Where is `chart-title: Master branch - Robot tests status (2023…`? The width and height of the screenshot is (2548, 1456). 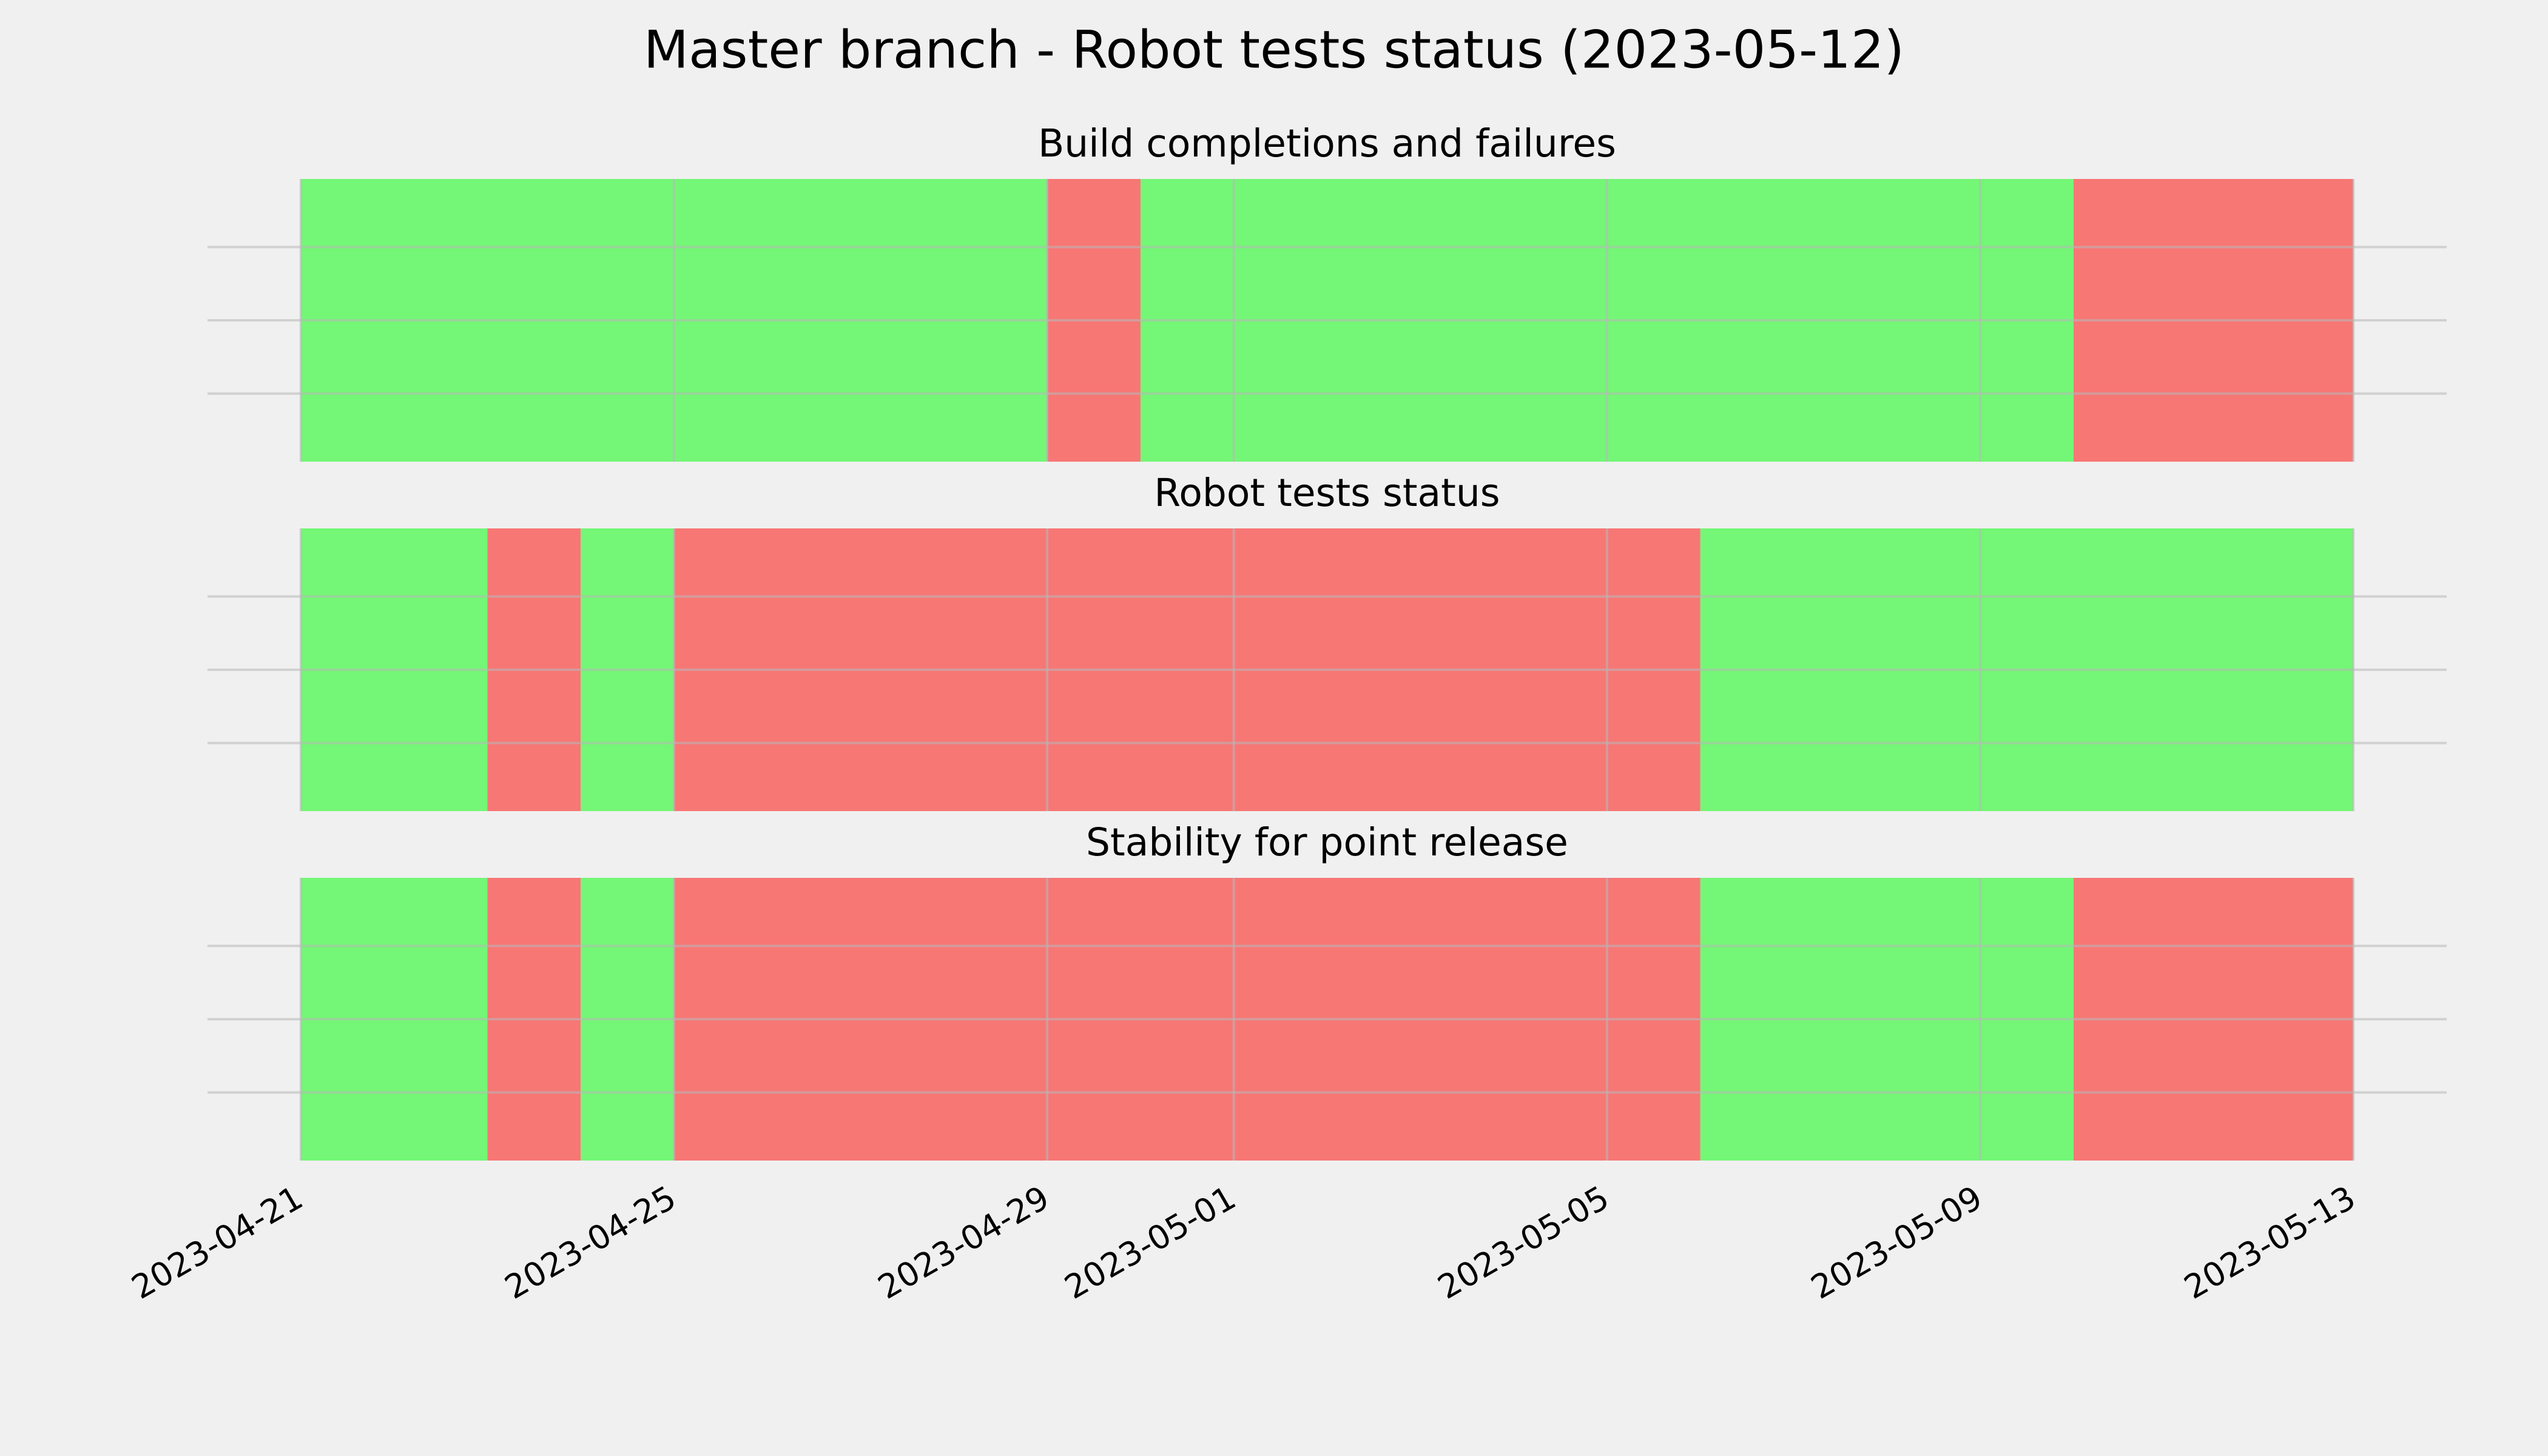 chart-title: Master branch - Robot tests status (2023… is located at coordinates (1274, 49).